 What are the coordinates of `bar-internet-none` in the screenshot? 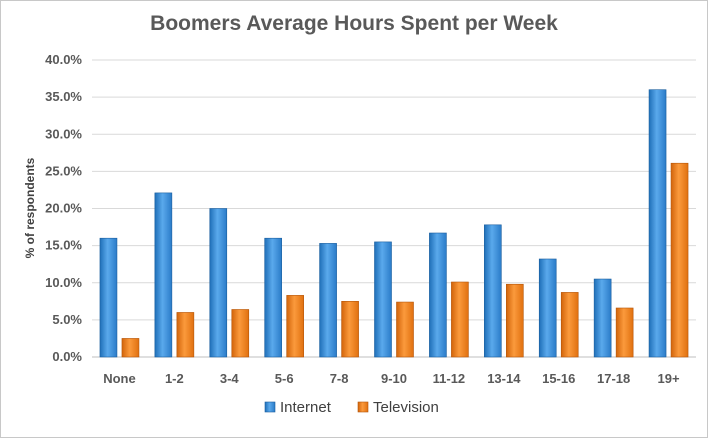 It's located at (108, 297).